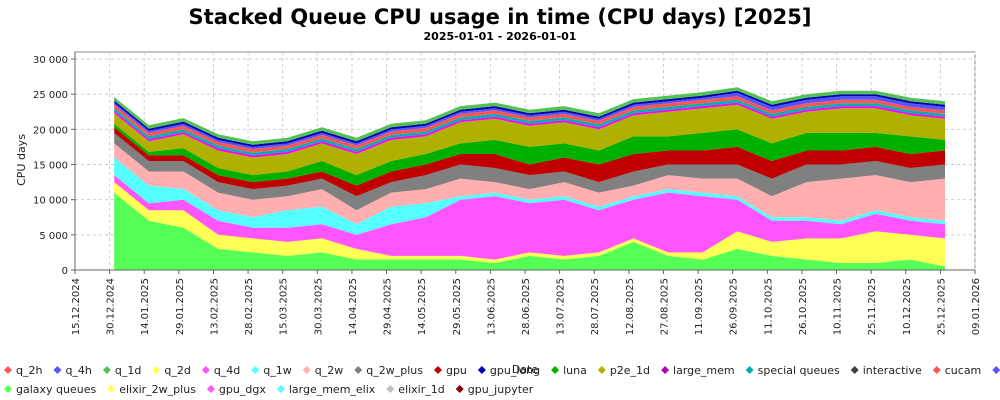 This screenshot has height=400, width=1000. What do you see at coordinates (456, 370) in the screenshot?
I see `legend-label: gpu` at bounding box center [456, 370].